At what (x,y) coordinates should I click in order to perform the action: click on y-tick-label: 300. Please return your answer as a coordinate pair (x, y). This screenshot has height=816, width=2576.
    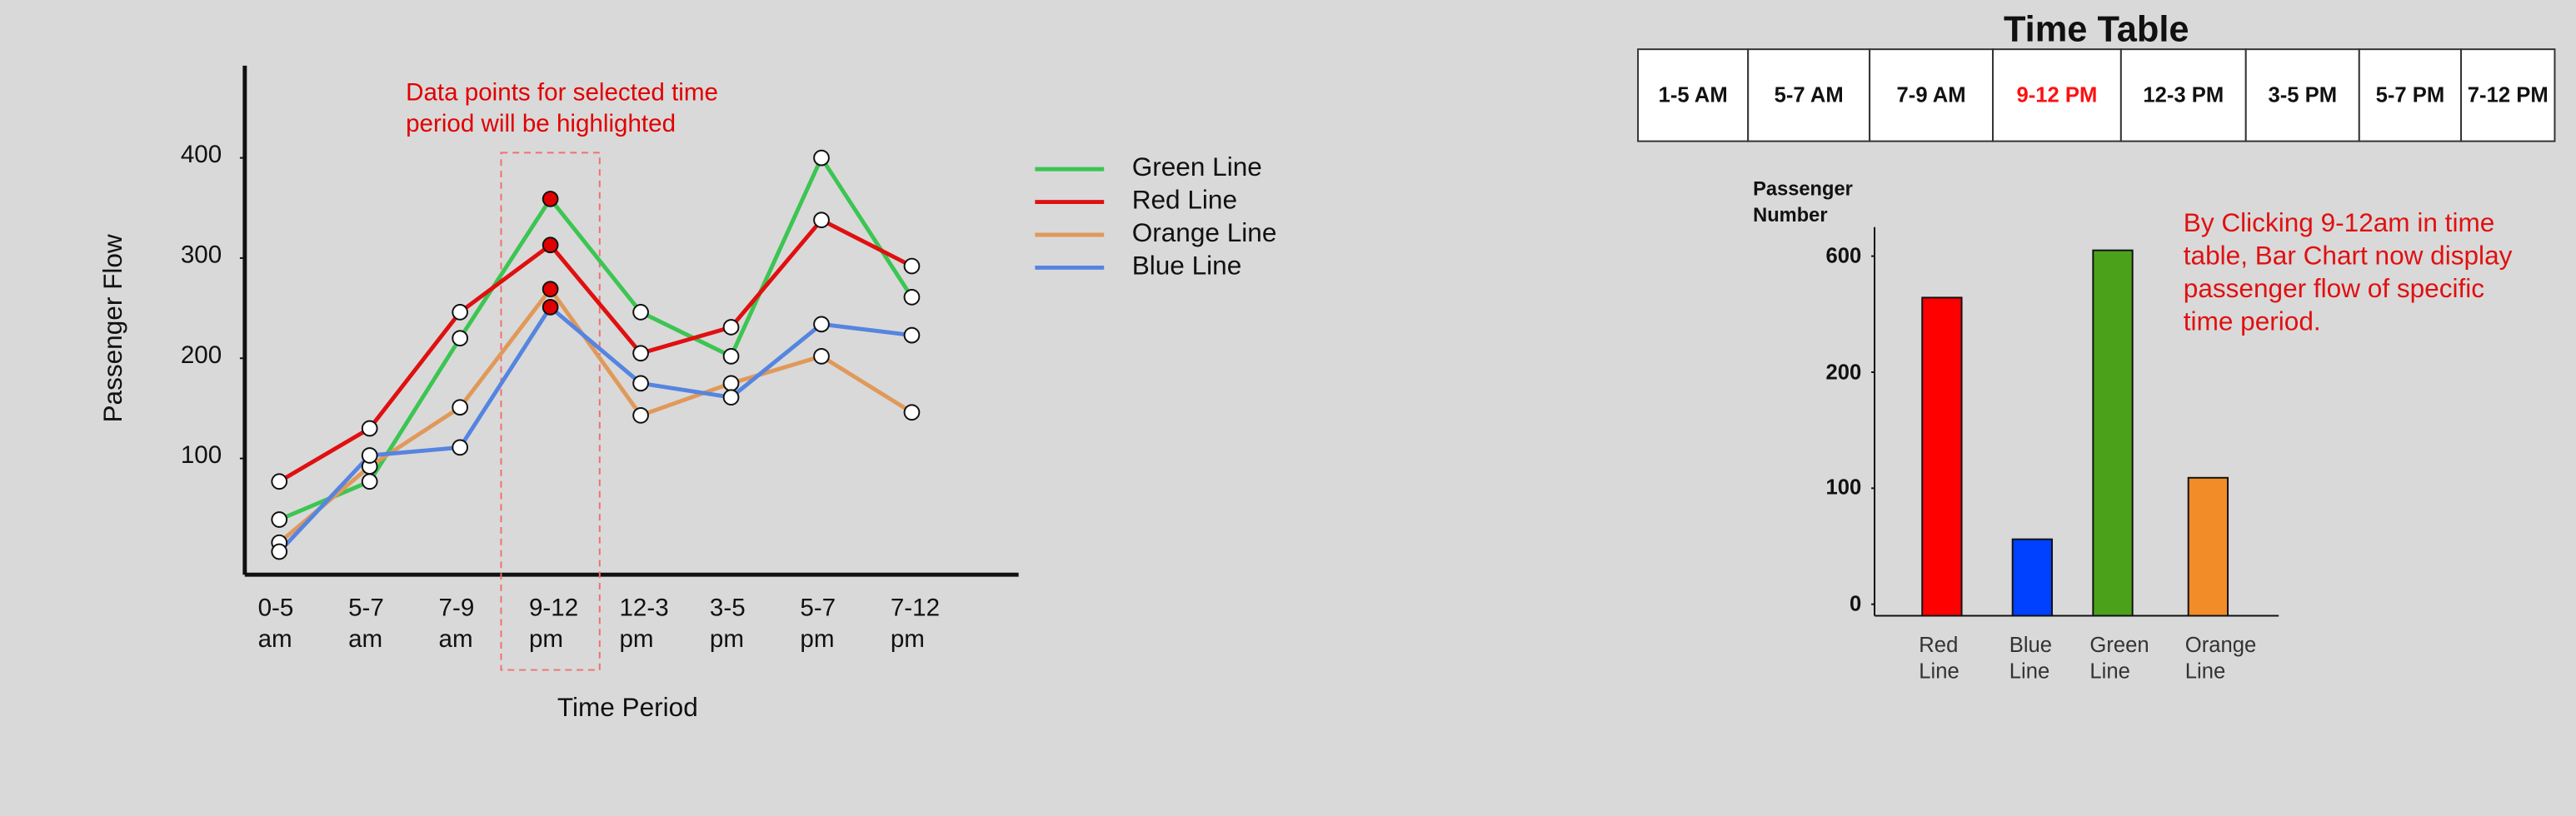
    Looking at the image, I should click on (201, 255).